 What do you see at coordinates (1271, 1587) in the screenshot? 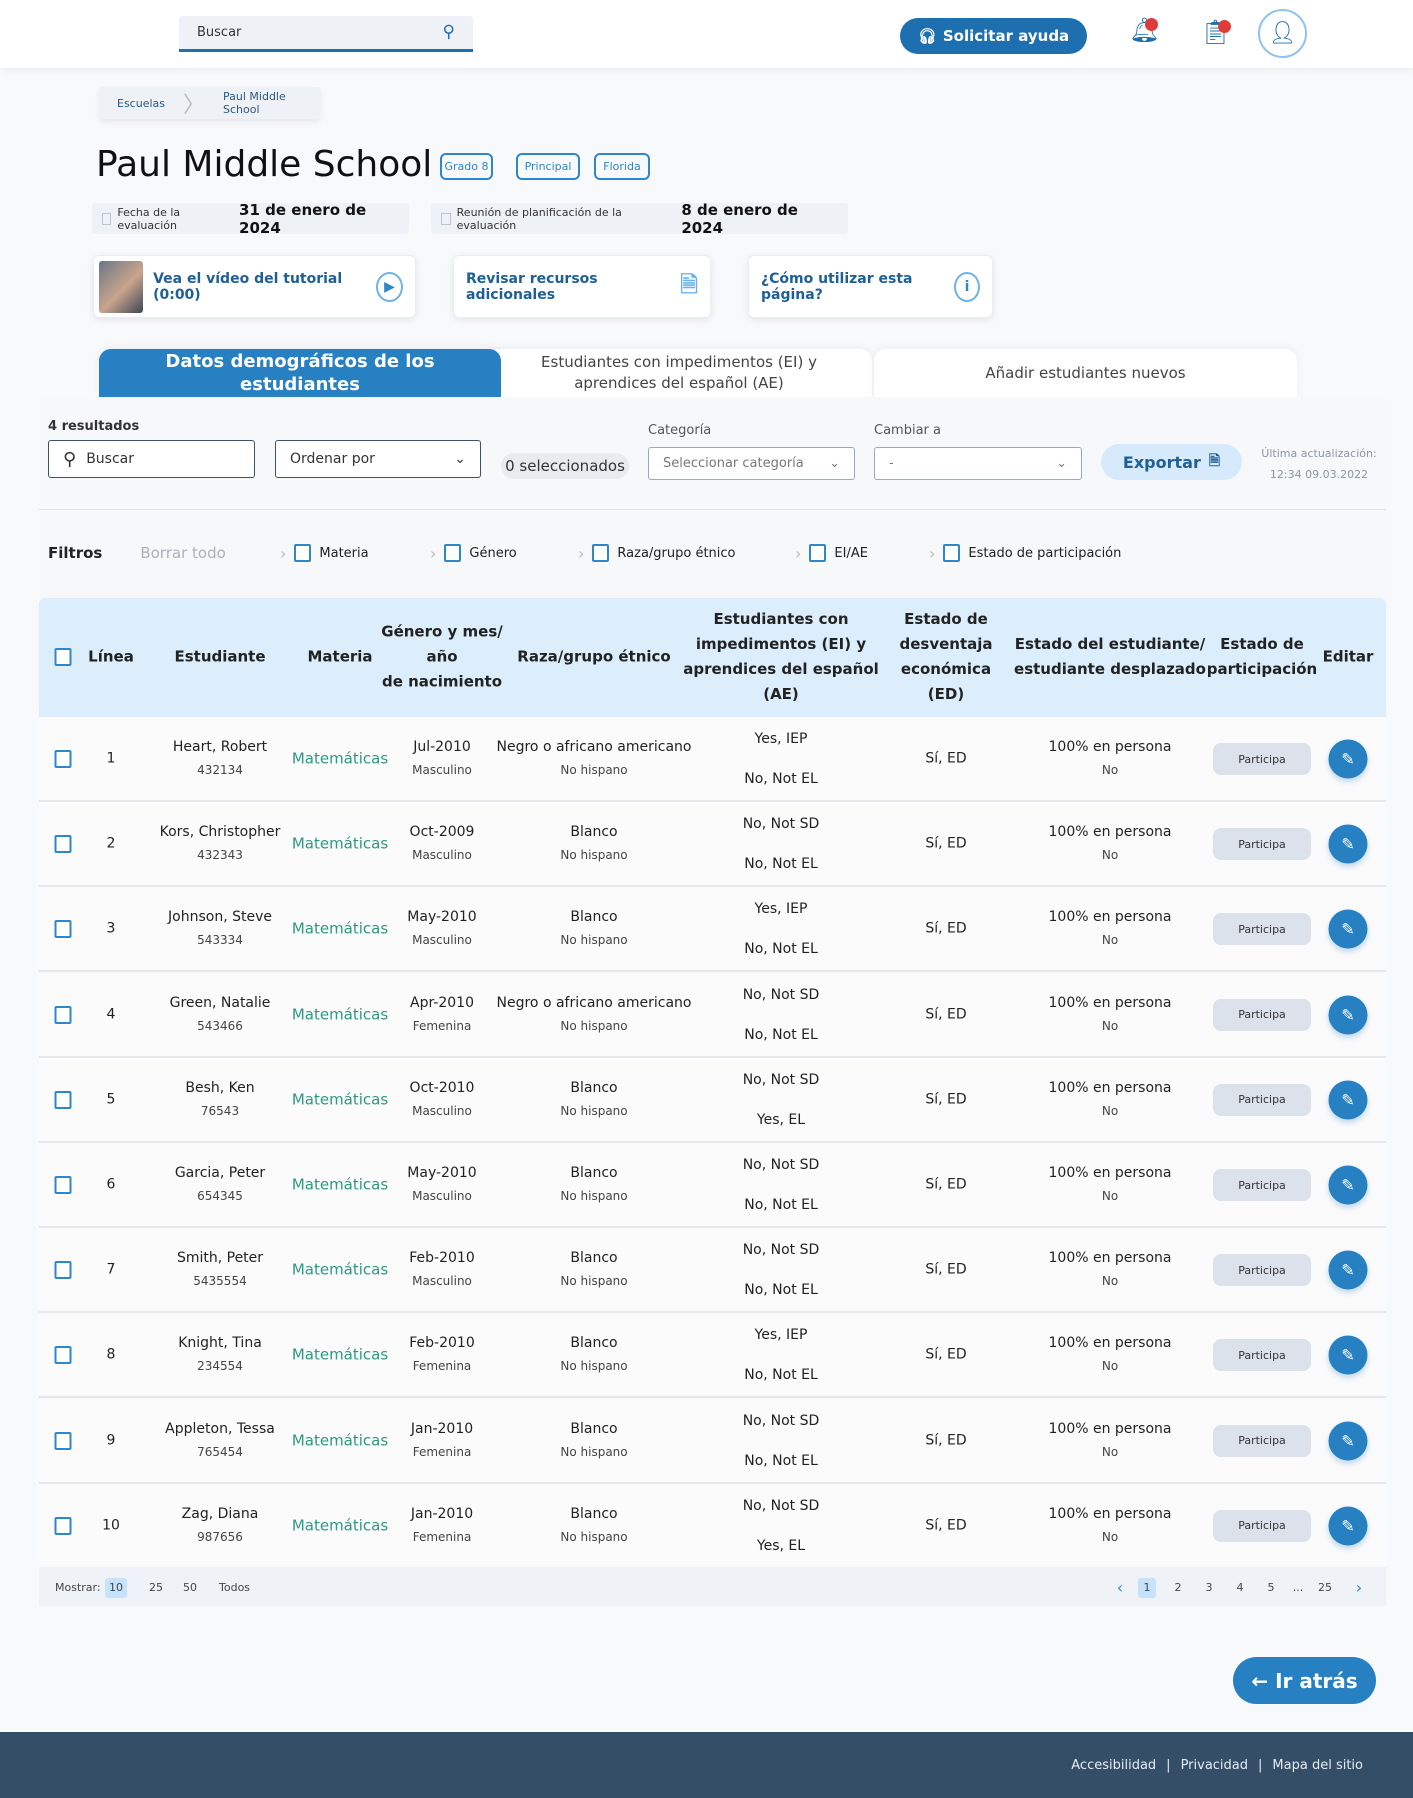
I see `page-5: 5` at bounding box center [1271, 1587].